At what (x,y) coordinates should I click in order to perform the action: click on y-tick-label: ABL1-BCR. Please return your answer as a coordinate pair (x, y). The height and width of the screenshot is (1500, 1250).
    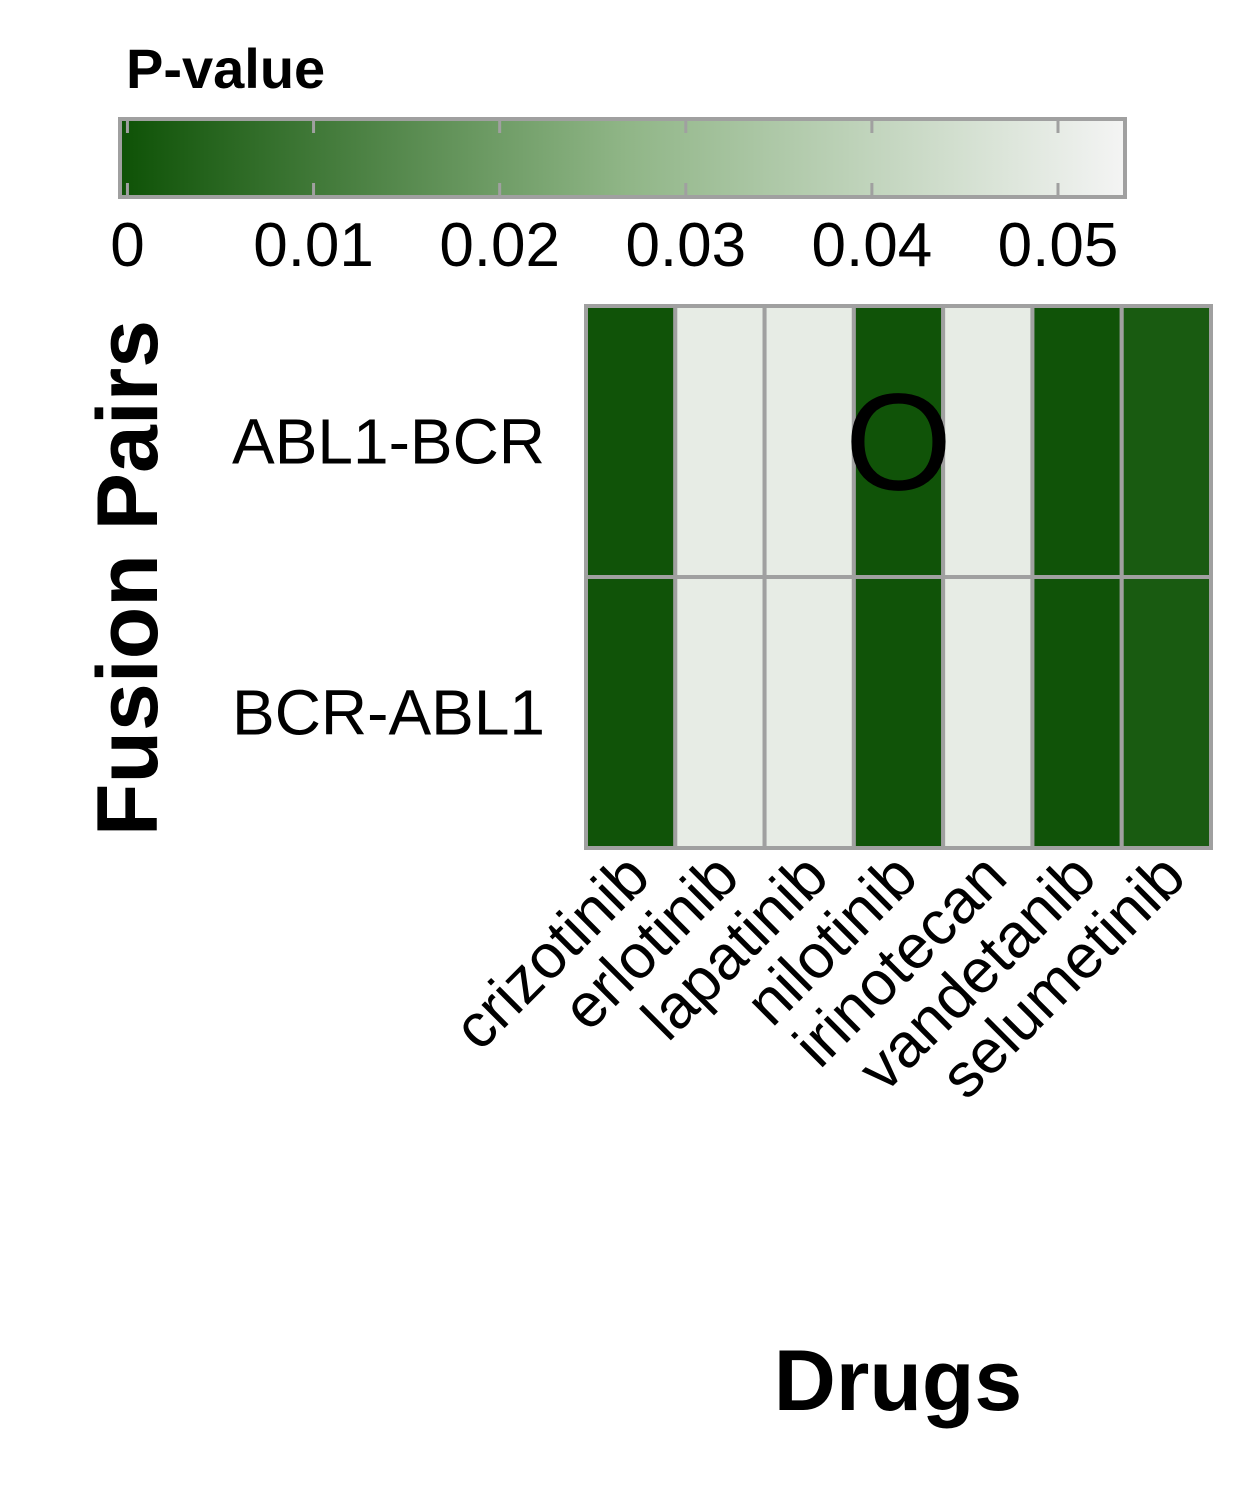
    Looking at the image, I should click on (388, 442).